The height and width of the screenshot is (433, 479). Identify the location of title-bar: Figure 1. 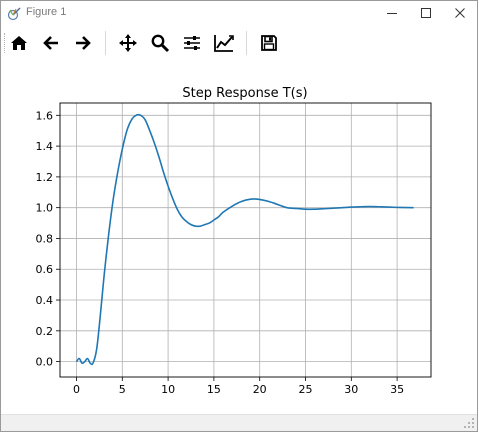
(239, 13).